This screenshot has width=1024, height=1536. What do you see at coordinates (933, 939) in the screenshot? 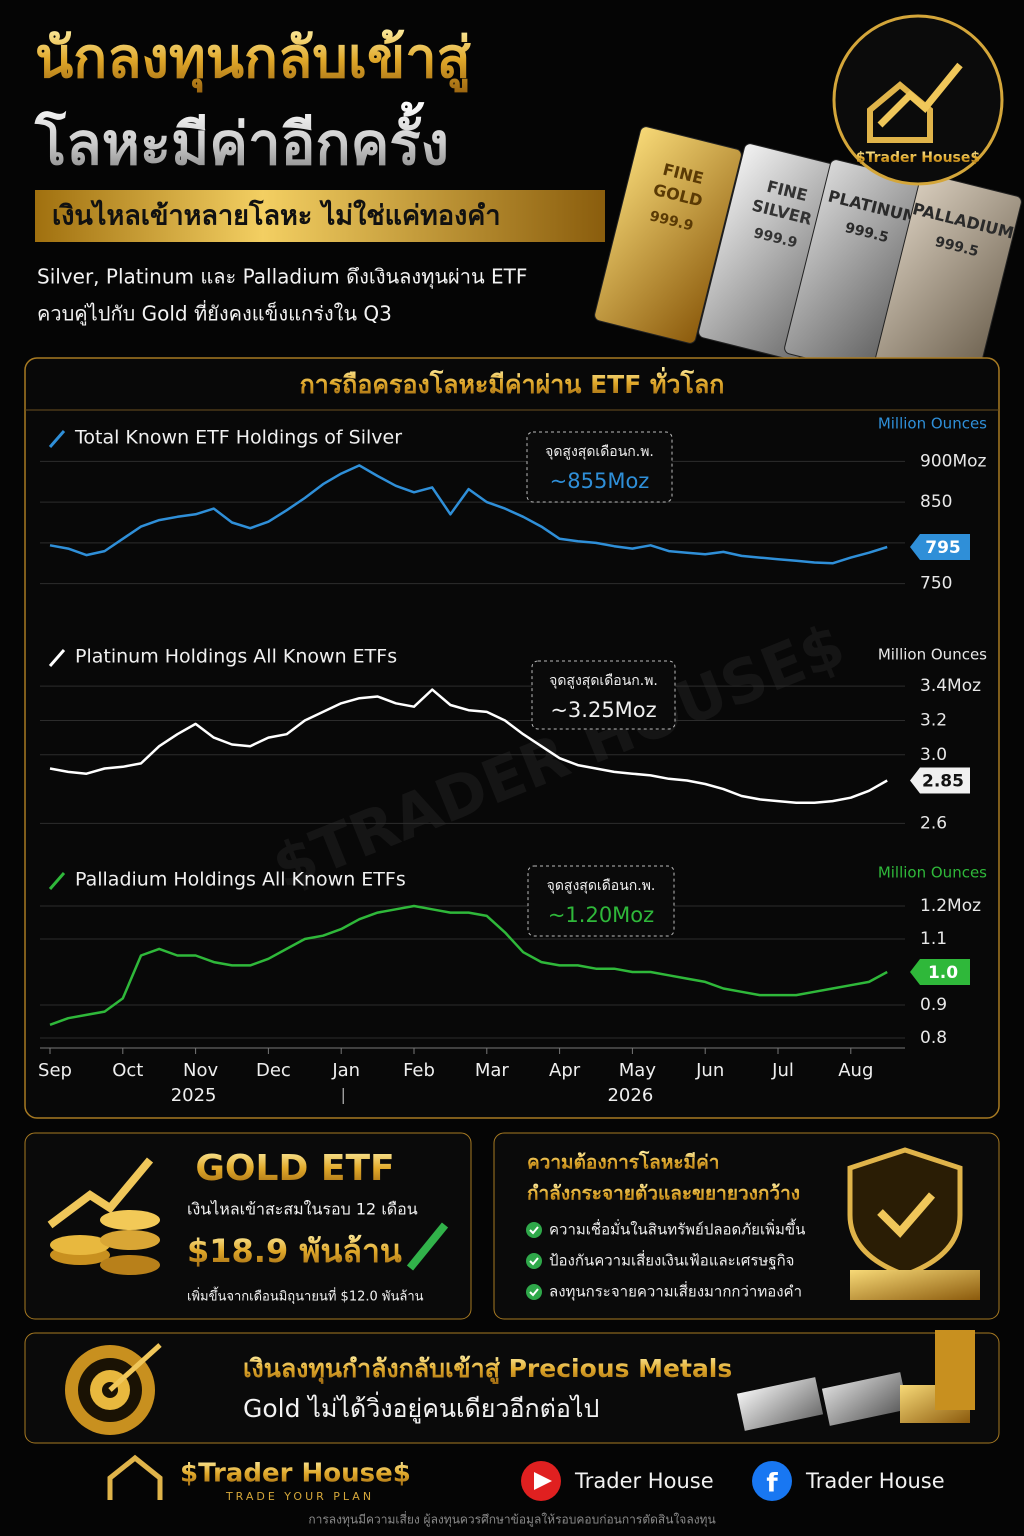
I see `y-tick-label: 1.1` at bounding box center [933, 939].